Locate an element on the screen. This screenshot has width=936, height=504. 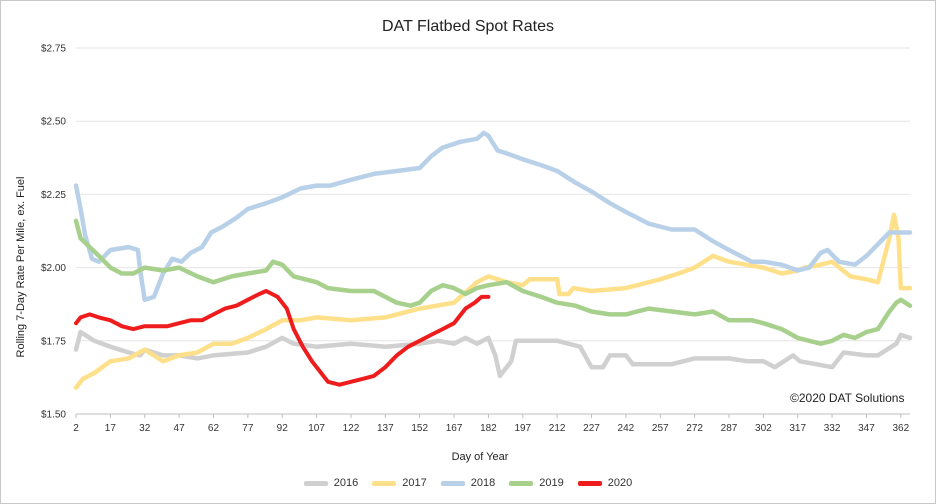
x-tick-label: 17 is located at coordinates (111, 428).